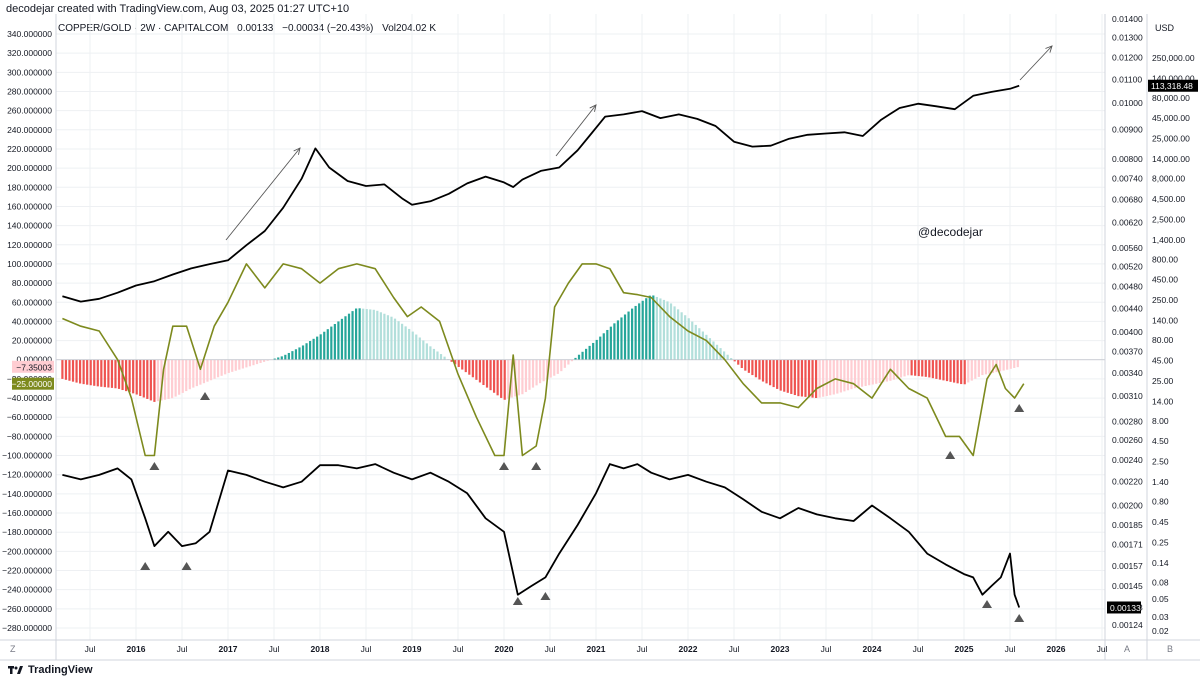  What do you see at coordinates (1127, 58) in the screenshot?
I see `inner-right-tick-label: 0.01200` at bounding box center [1127, 58].